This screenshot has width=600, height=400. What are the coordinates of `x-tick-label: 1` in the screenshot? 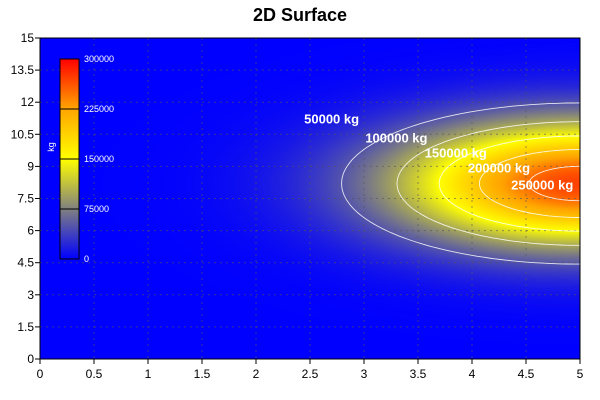 It's located at (148, 374).